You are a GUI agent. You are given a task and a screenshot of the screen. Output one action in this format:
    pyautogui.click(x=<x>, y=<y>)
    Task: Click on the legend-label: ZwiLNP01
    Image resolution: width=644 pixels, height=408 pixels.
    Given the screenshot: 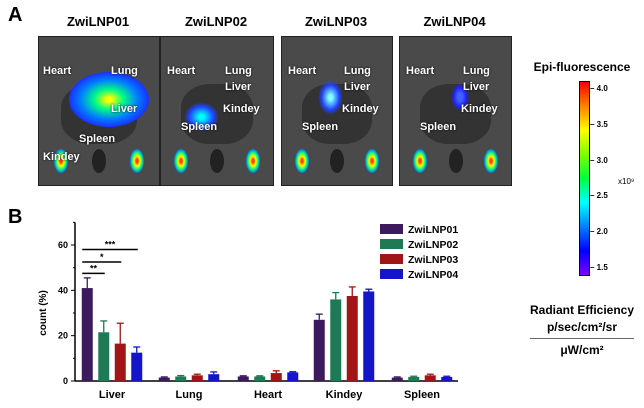 What is the action you would take?
    pyautogui.click(x=433, y=230)
    